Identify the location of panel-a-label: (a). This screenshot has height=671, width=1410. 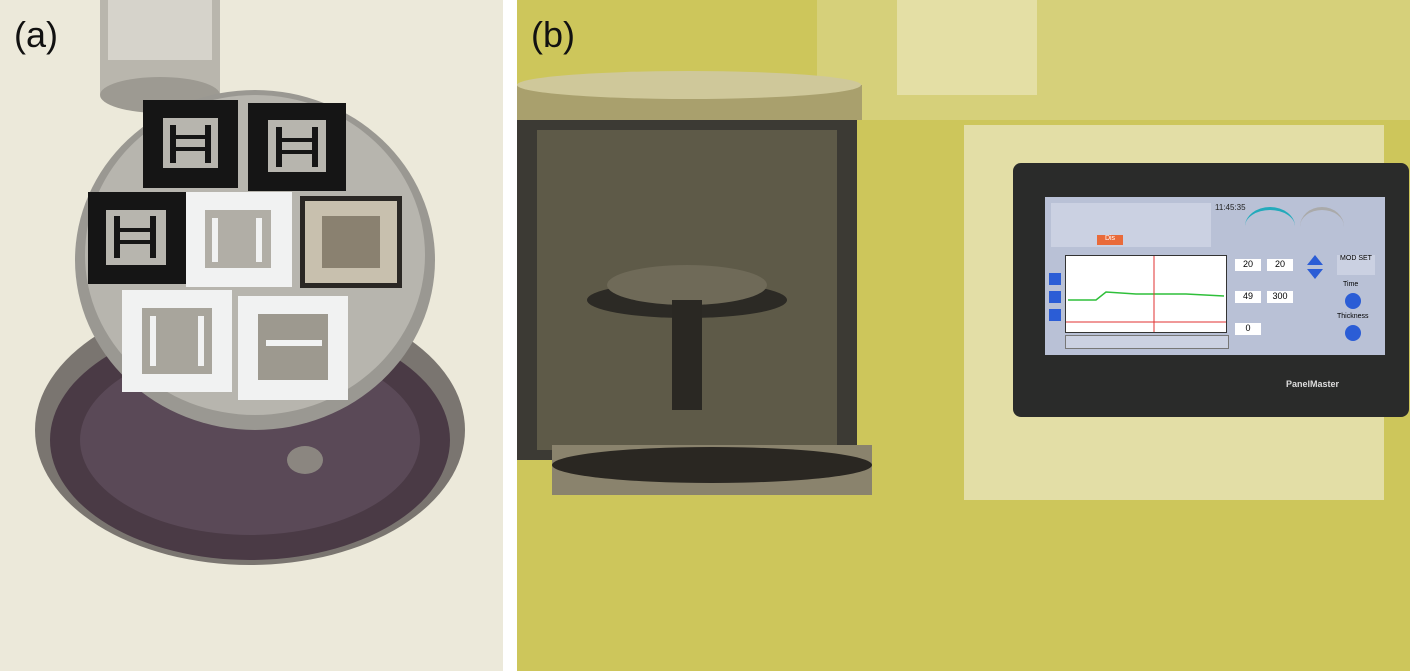
(36, 34).